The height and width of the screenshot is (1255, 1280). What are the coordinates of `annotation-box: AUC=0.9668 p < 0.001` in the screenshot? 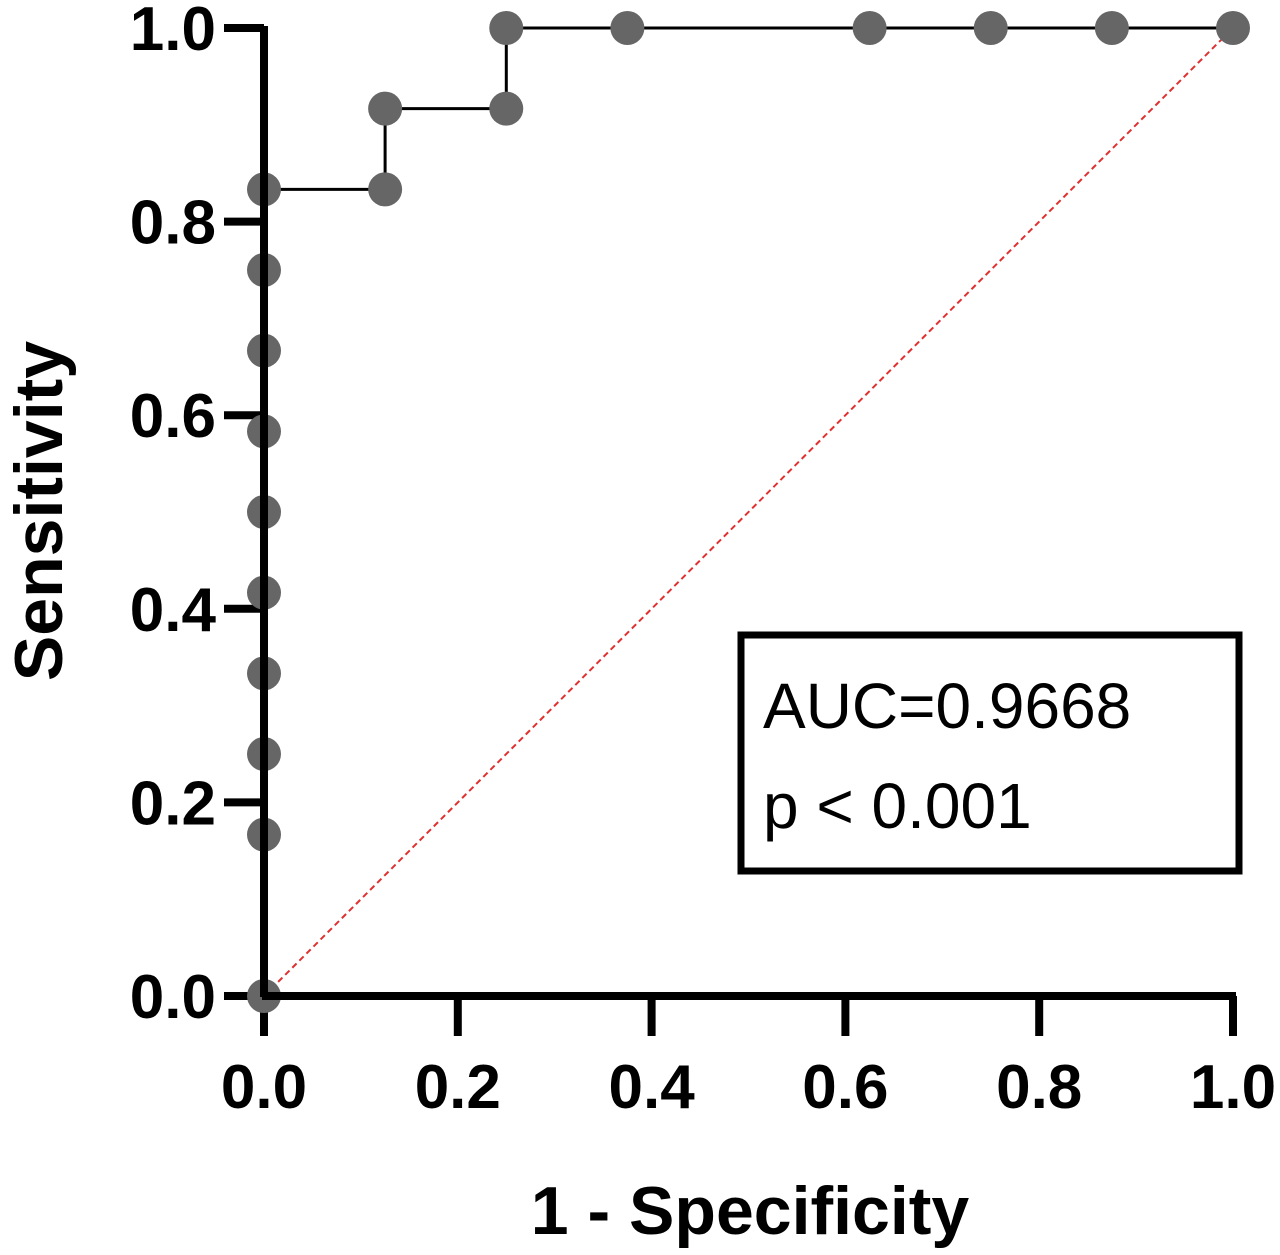 It's located at (990, 753).